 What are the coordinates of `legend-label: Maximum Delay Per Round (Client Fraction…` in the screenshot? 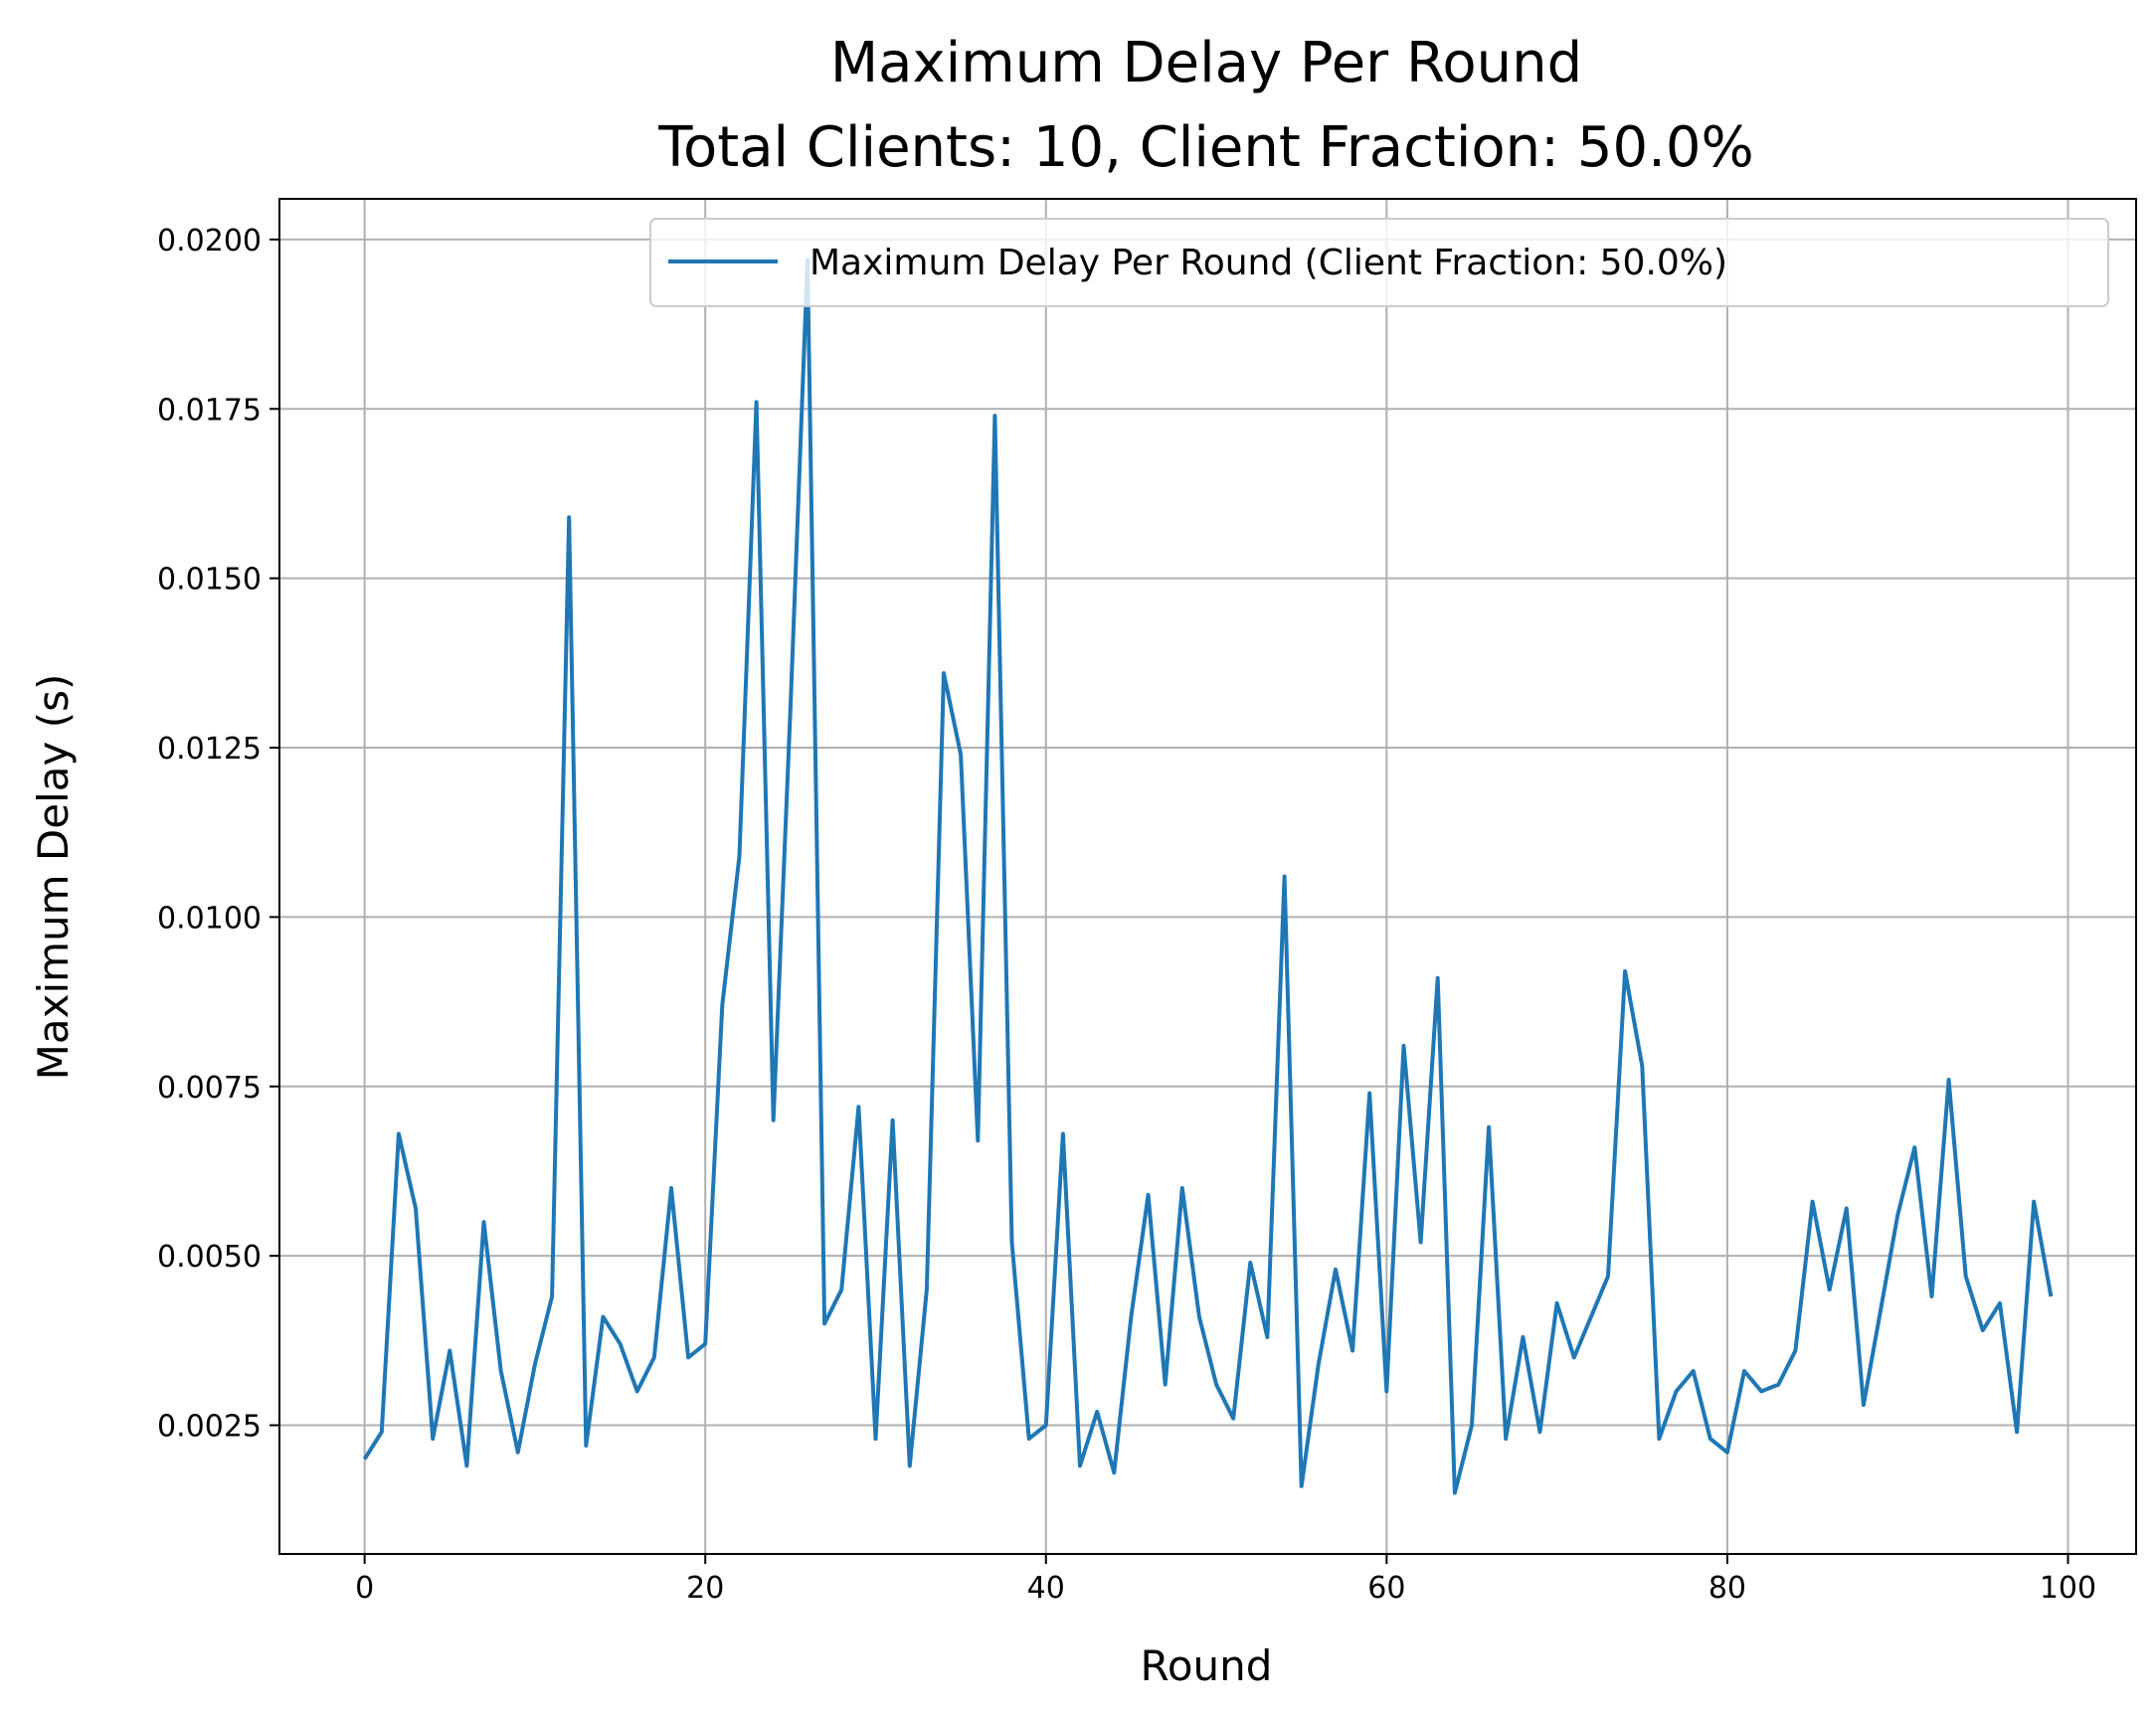 It's located at (1268, 263).